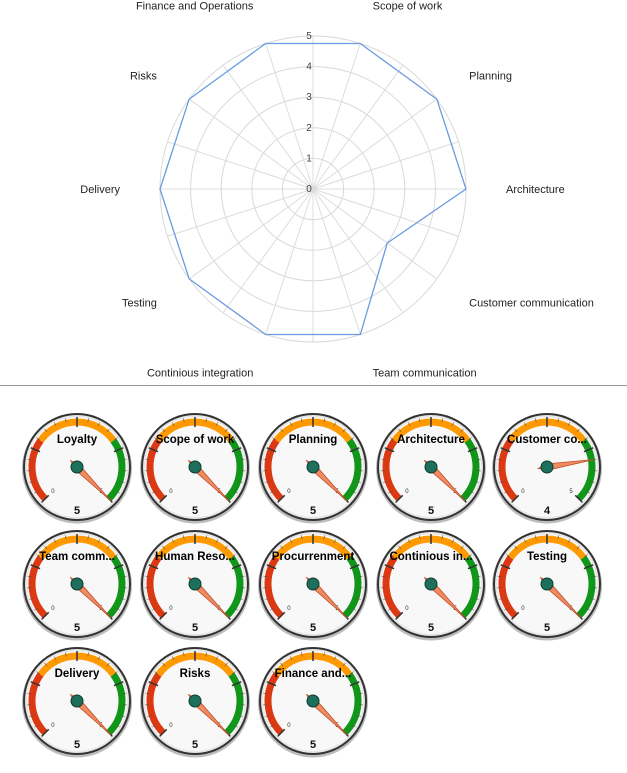 The height and width of the screenshot is (773, 627). I want to click on radar-tick-label: 1, so click(309, 158).